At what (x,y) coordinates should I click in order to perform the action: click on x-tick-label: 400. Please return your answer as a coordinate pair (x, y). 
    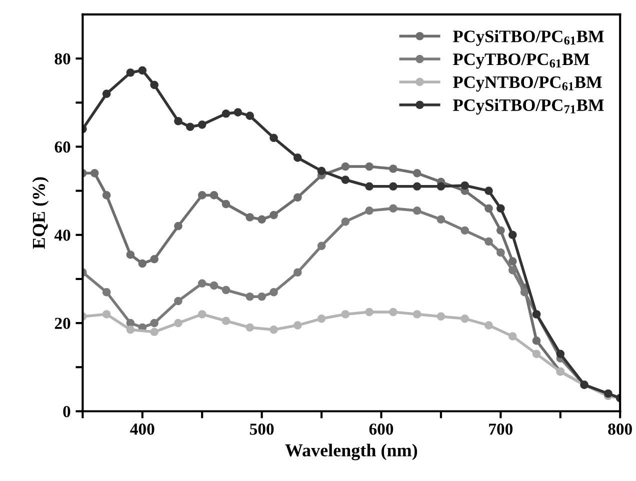
    Looking at the image, I should click on (142, 429).